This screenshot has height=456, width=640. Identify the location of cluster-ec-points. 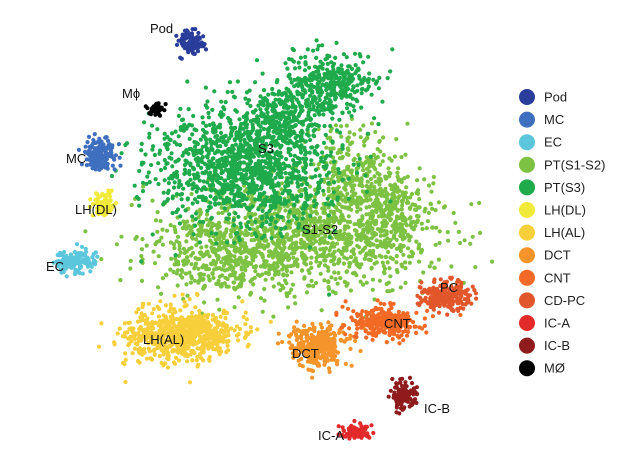
(75, 260).